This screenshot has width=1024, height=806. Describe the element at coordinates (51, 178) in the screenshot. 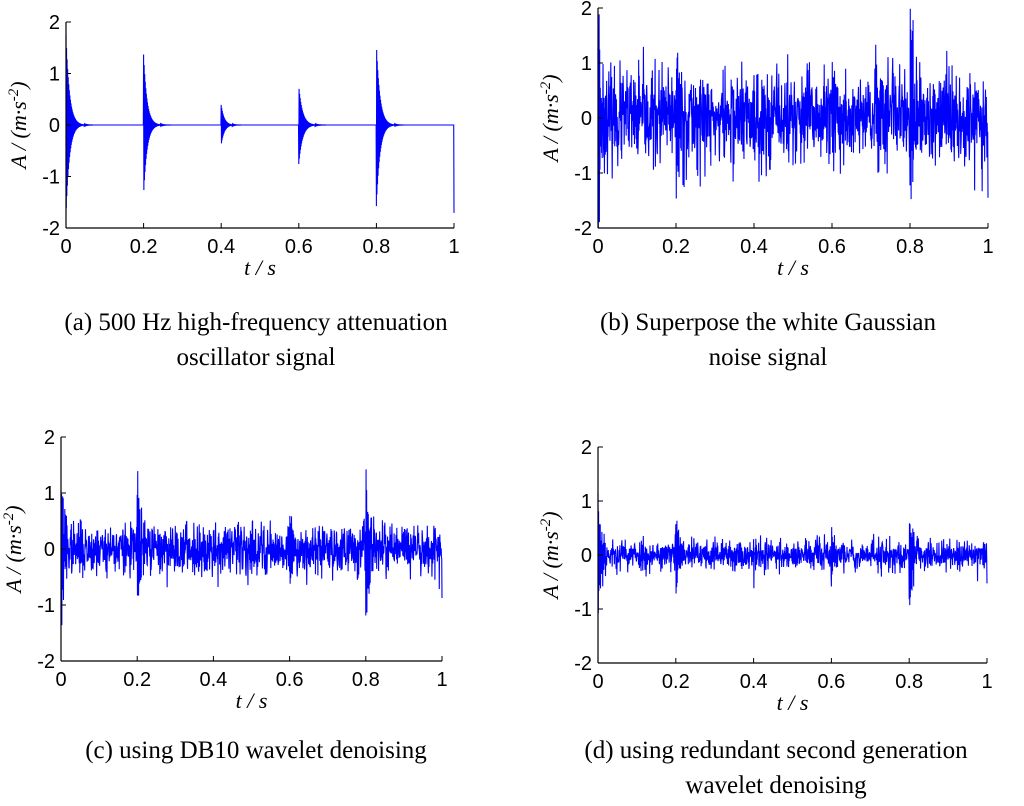

I see `y-tick-label-a: -1` at that location.